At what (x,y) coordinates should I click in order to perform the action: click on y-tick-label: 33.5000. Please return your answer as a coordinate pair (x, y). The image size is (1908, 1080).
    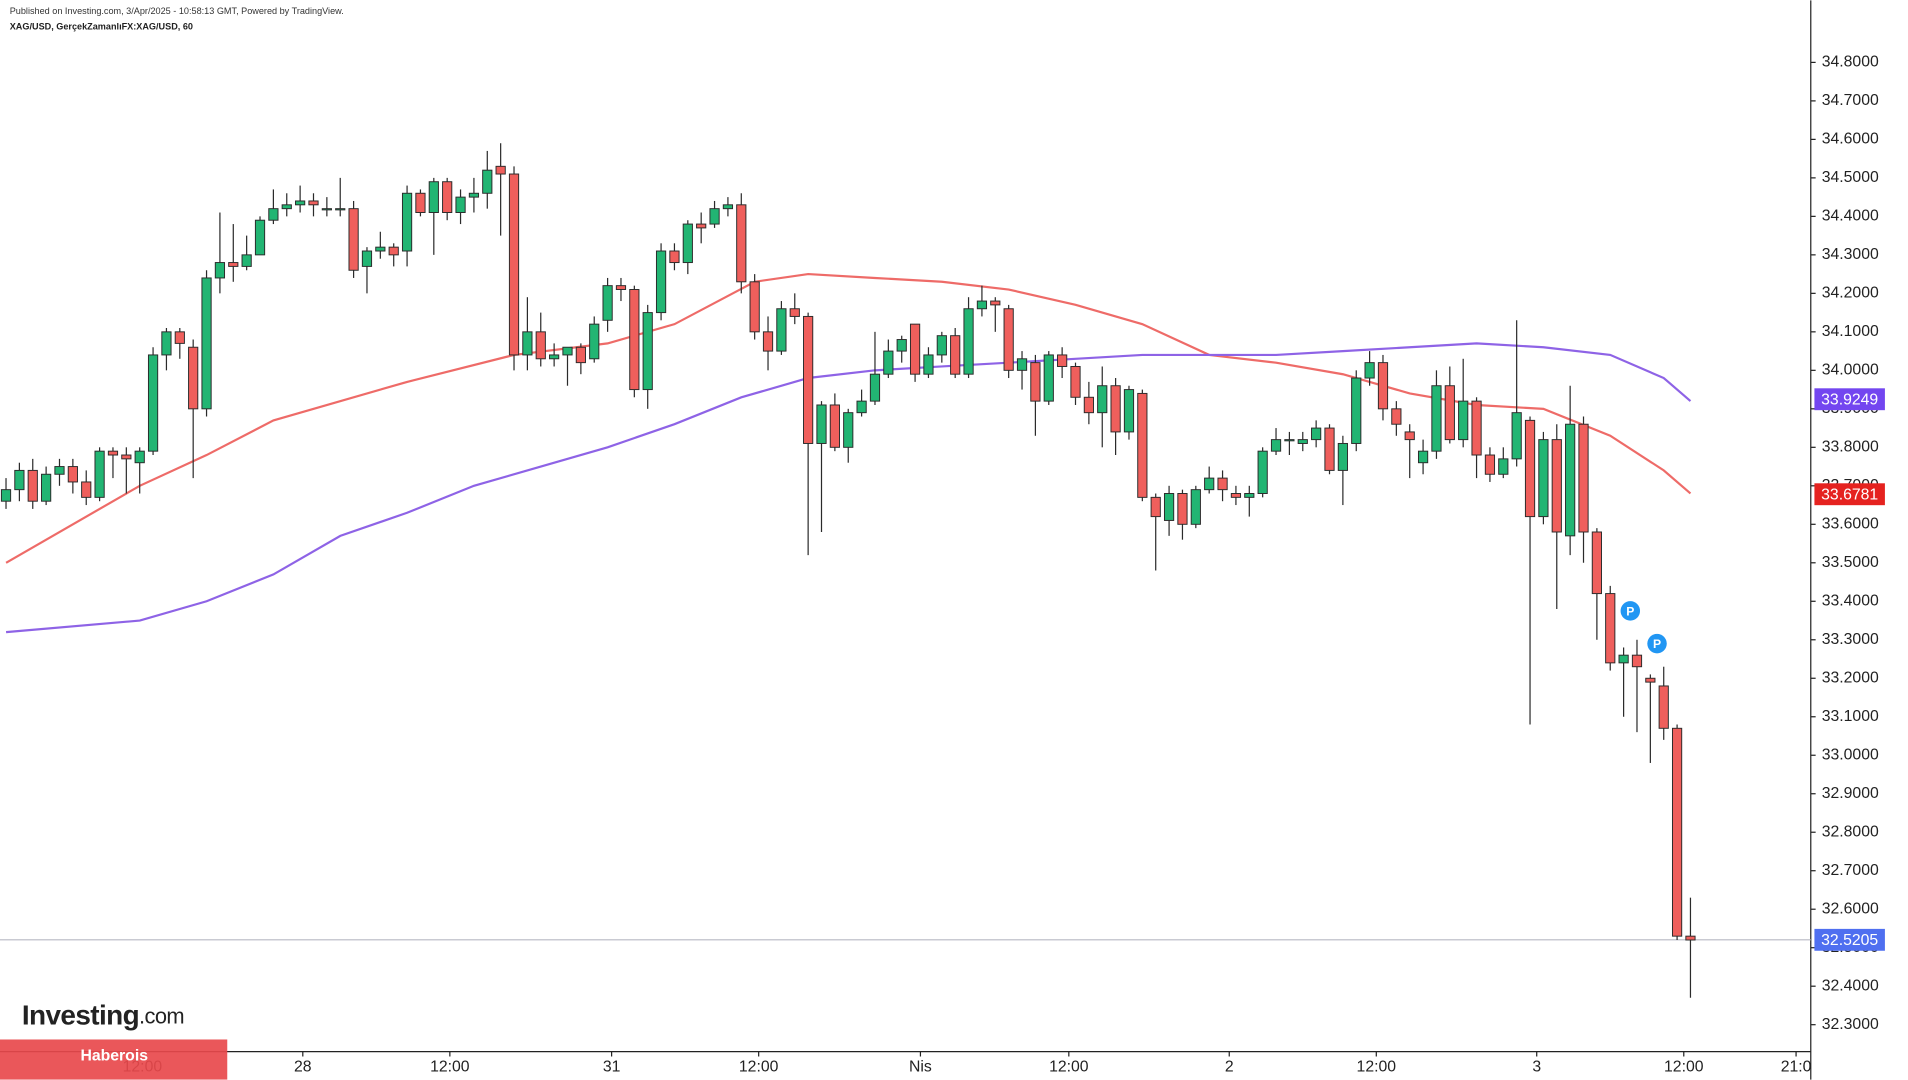
    Looking at the image, I should click on (1850, 562).